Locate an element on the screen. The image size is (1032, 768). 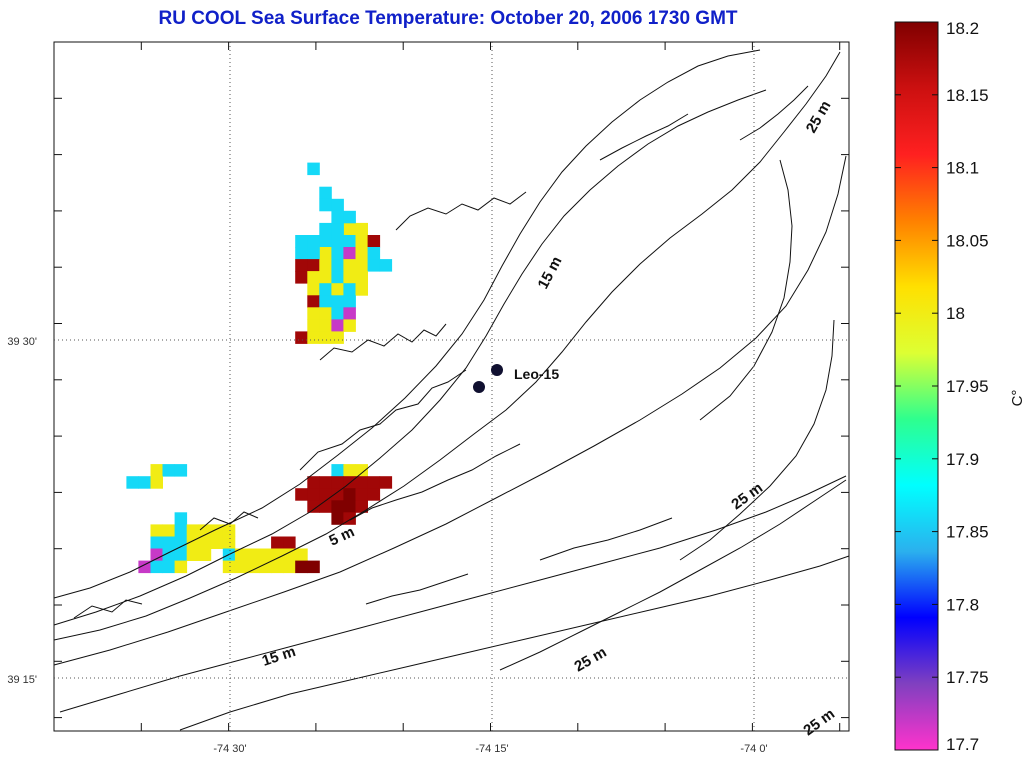
colorbar-gradient is located at coordinates (916, 386).